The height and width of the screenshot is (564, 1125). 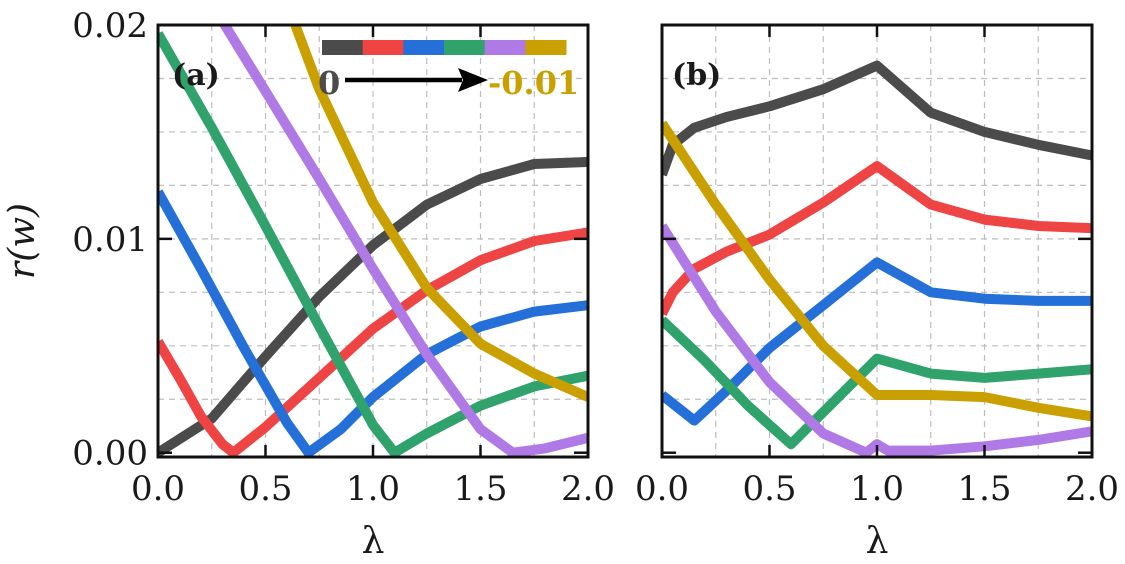 What do you see at coordinates (588, 489) in the screenshot?
I see `x-tick-label-a-4: 2.0` at bounding box center [588, 489].